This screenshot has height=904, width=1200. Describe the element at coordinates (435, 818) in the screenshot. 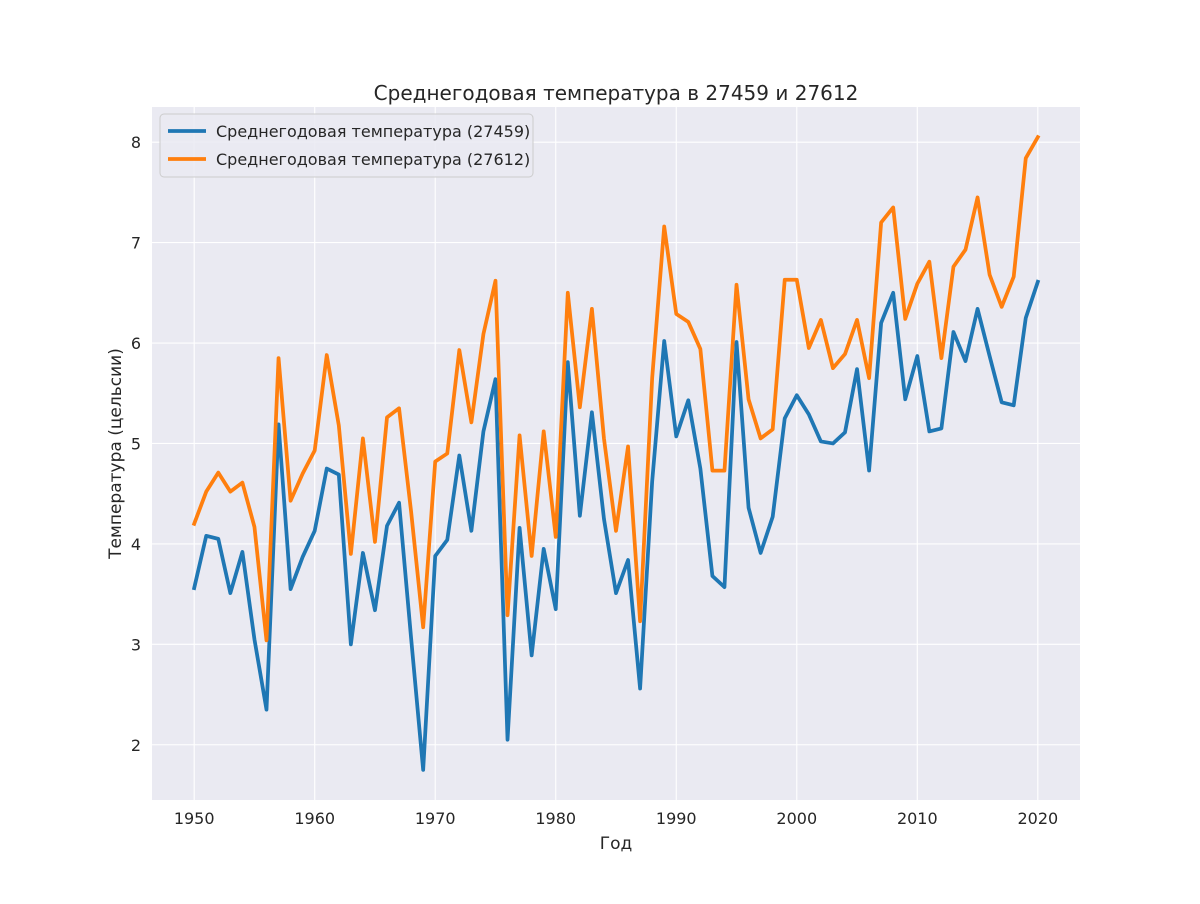

I see `x-tick-label: 1970` at that location.